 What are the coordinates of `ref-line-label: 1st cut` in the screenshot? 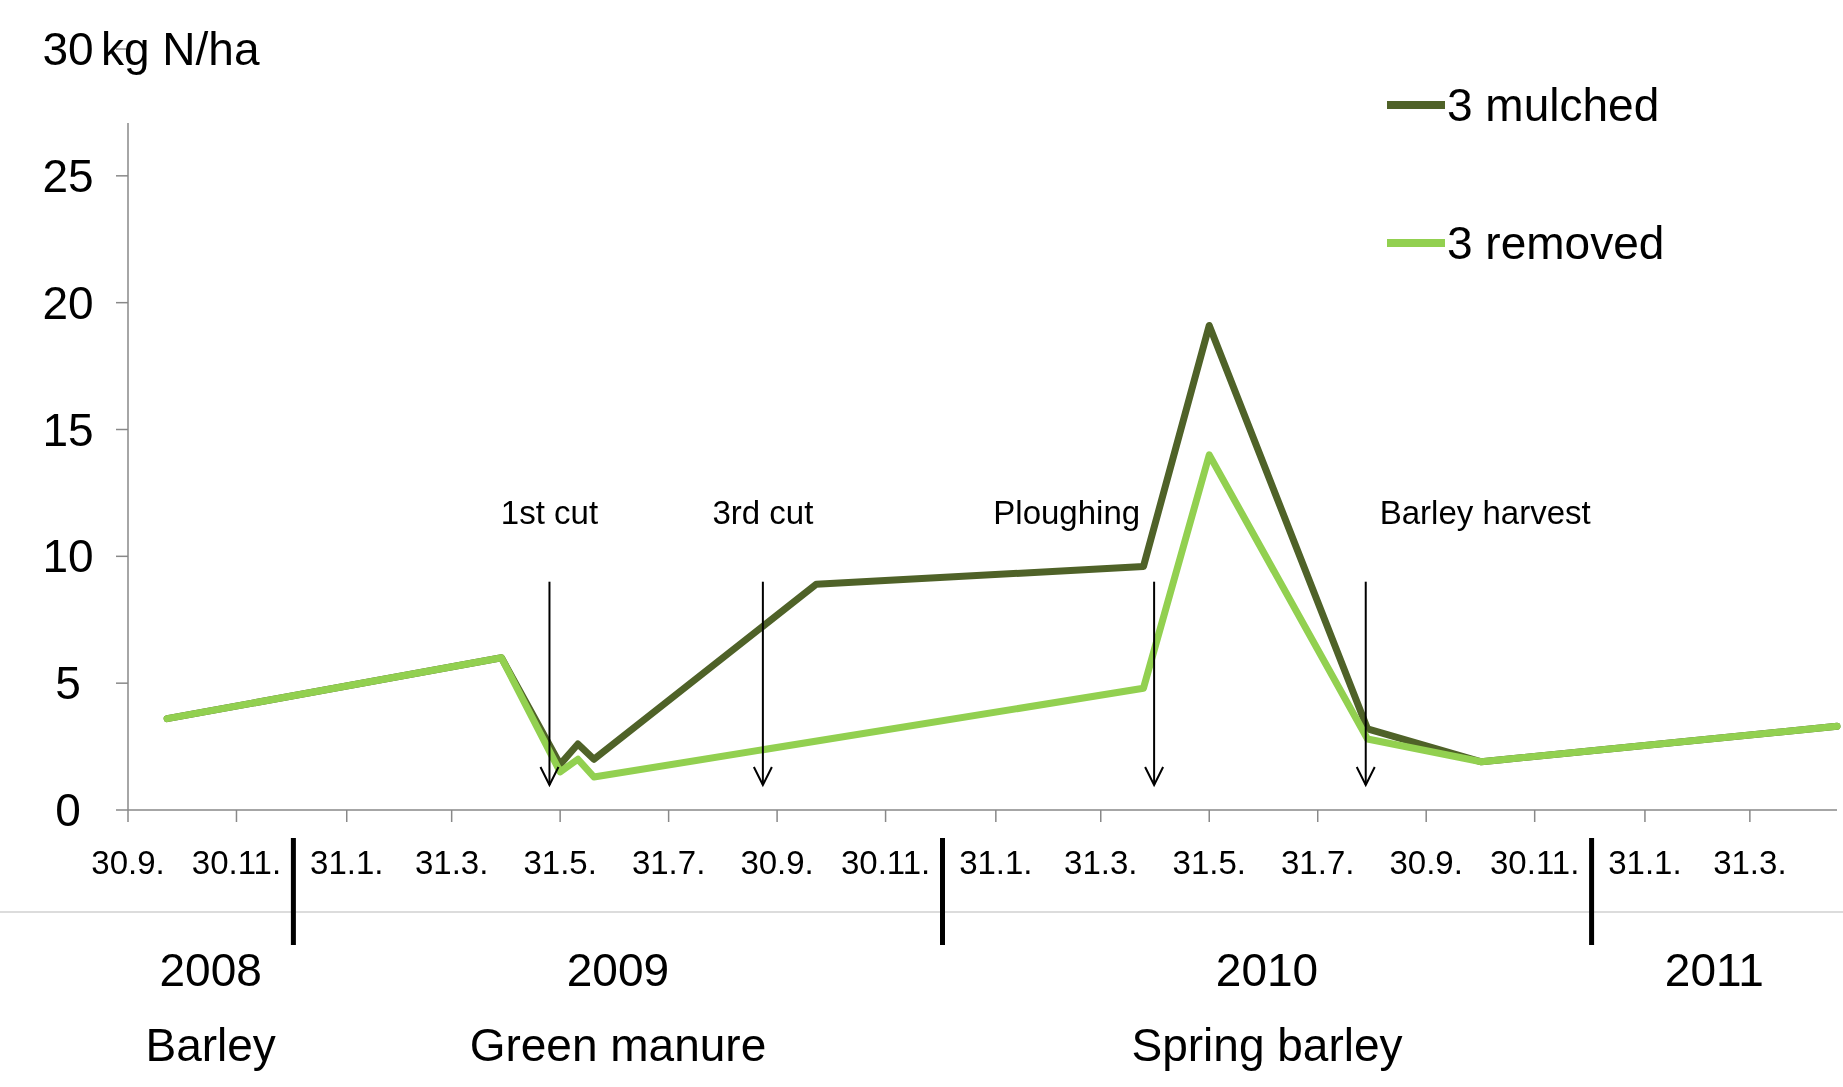 It's located at (549, 512).